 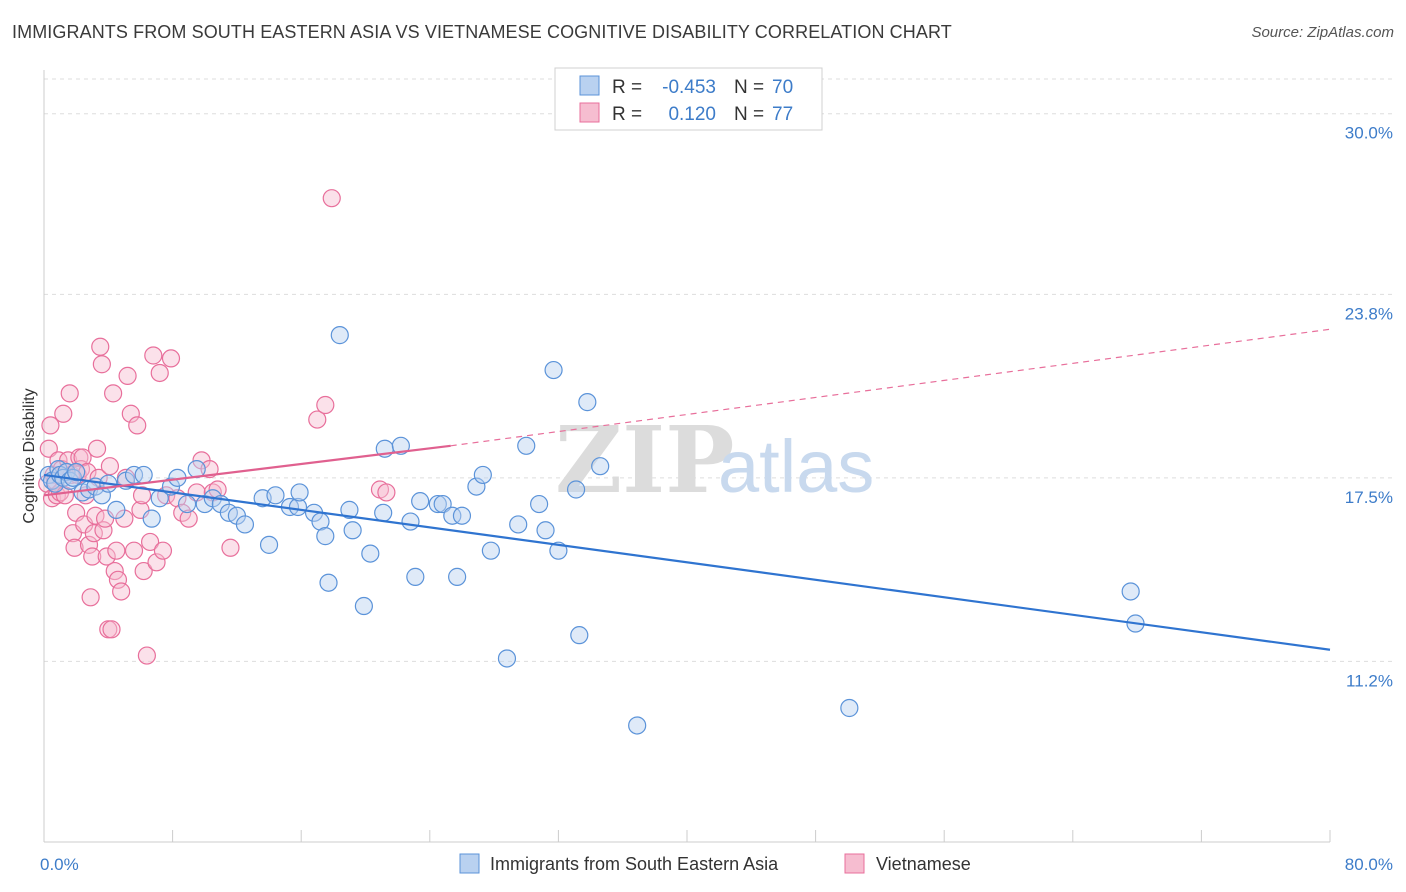 I want to click on x-tick-label-min: 0.0%, so click(x=59, y=864).